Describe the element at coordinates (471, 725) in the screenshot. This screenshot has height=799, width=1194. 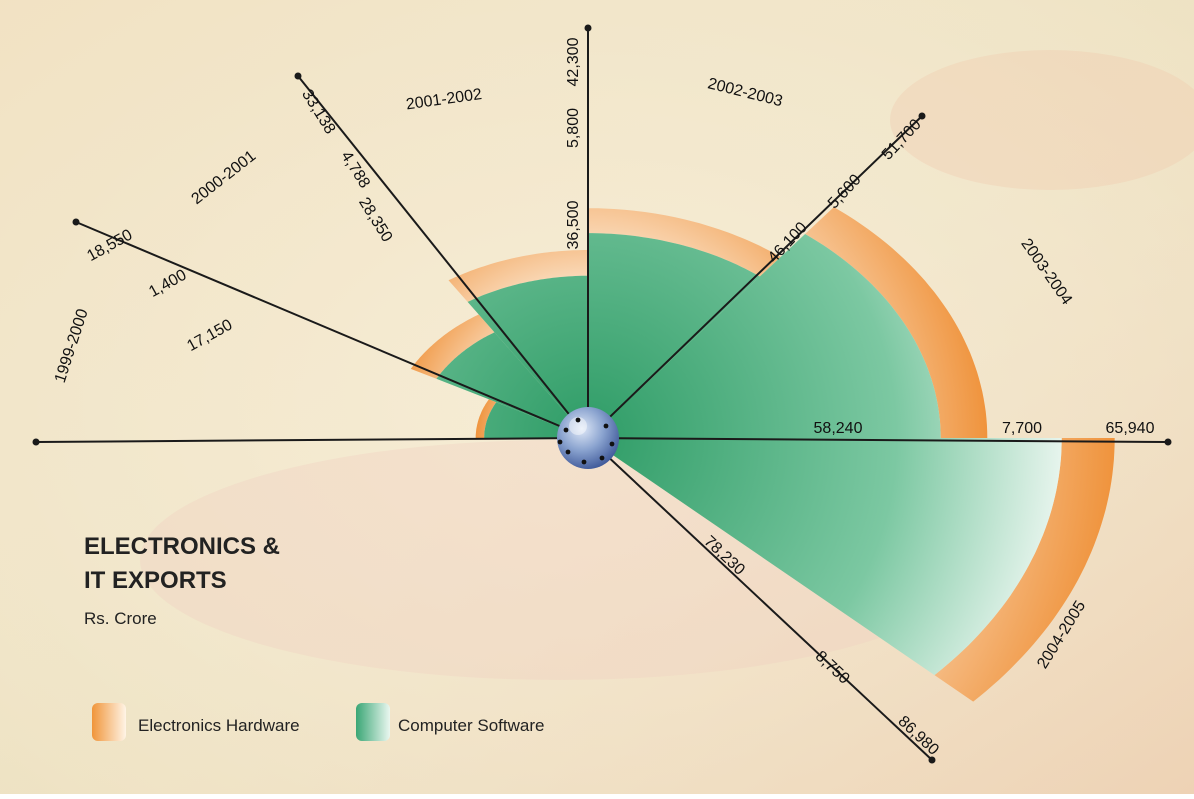
I see `legend-label-software: Computer Software` at that location.